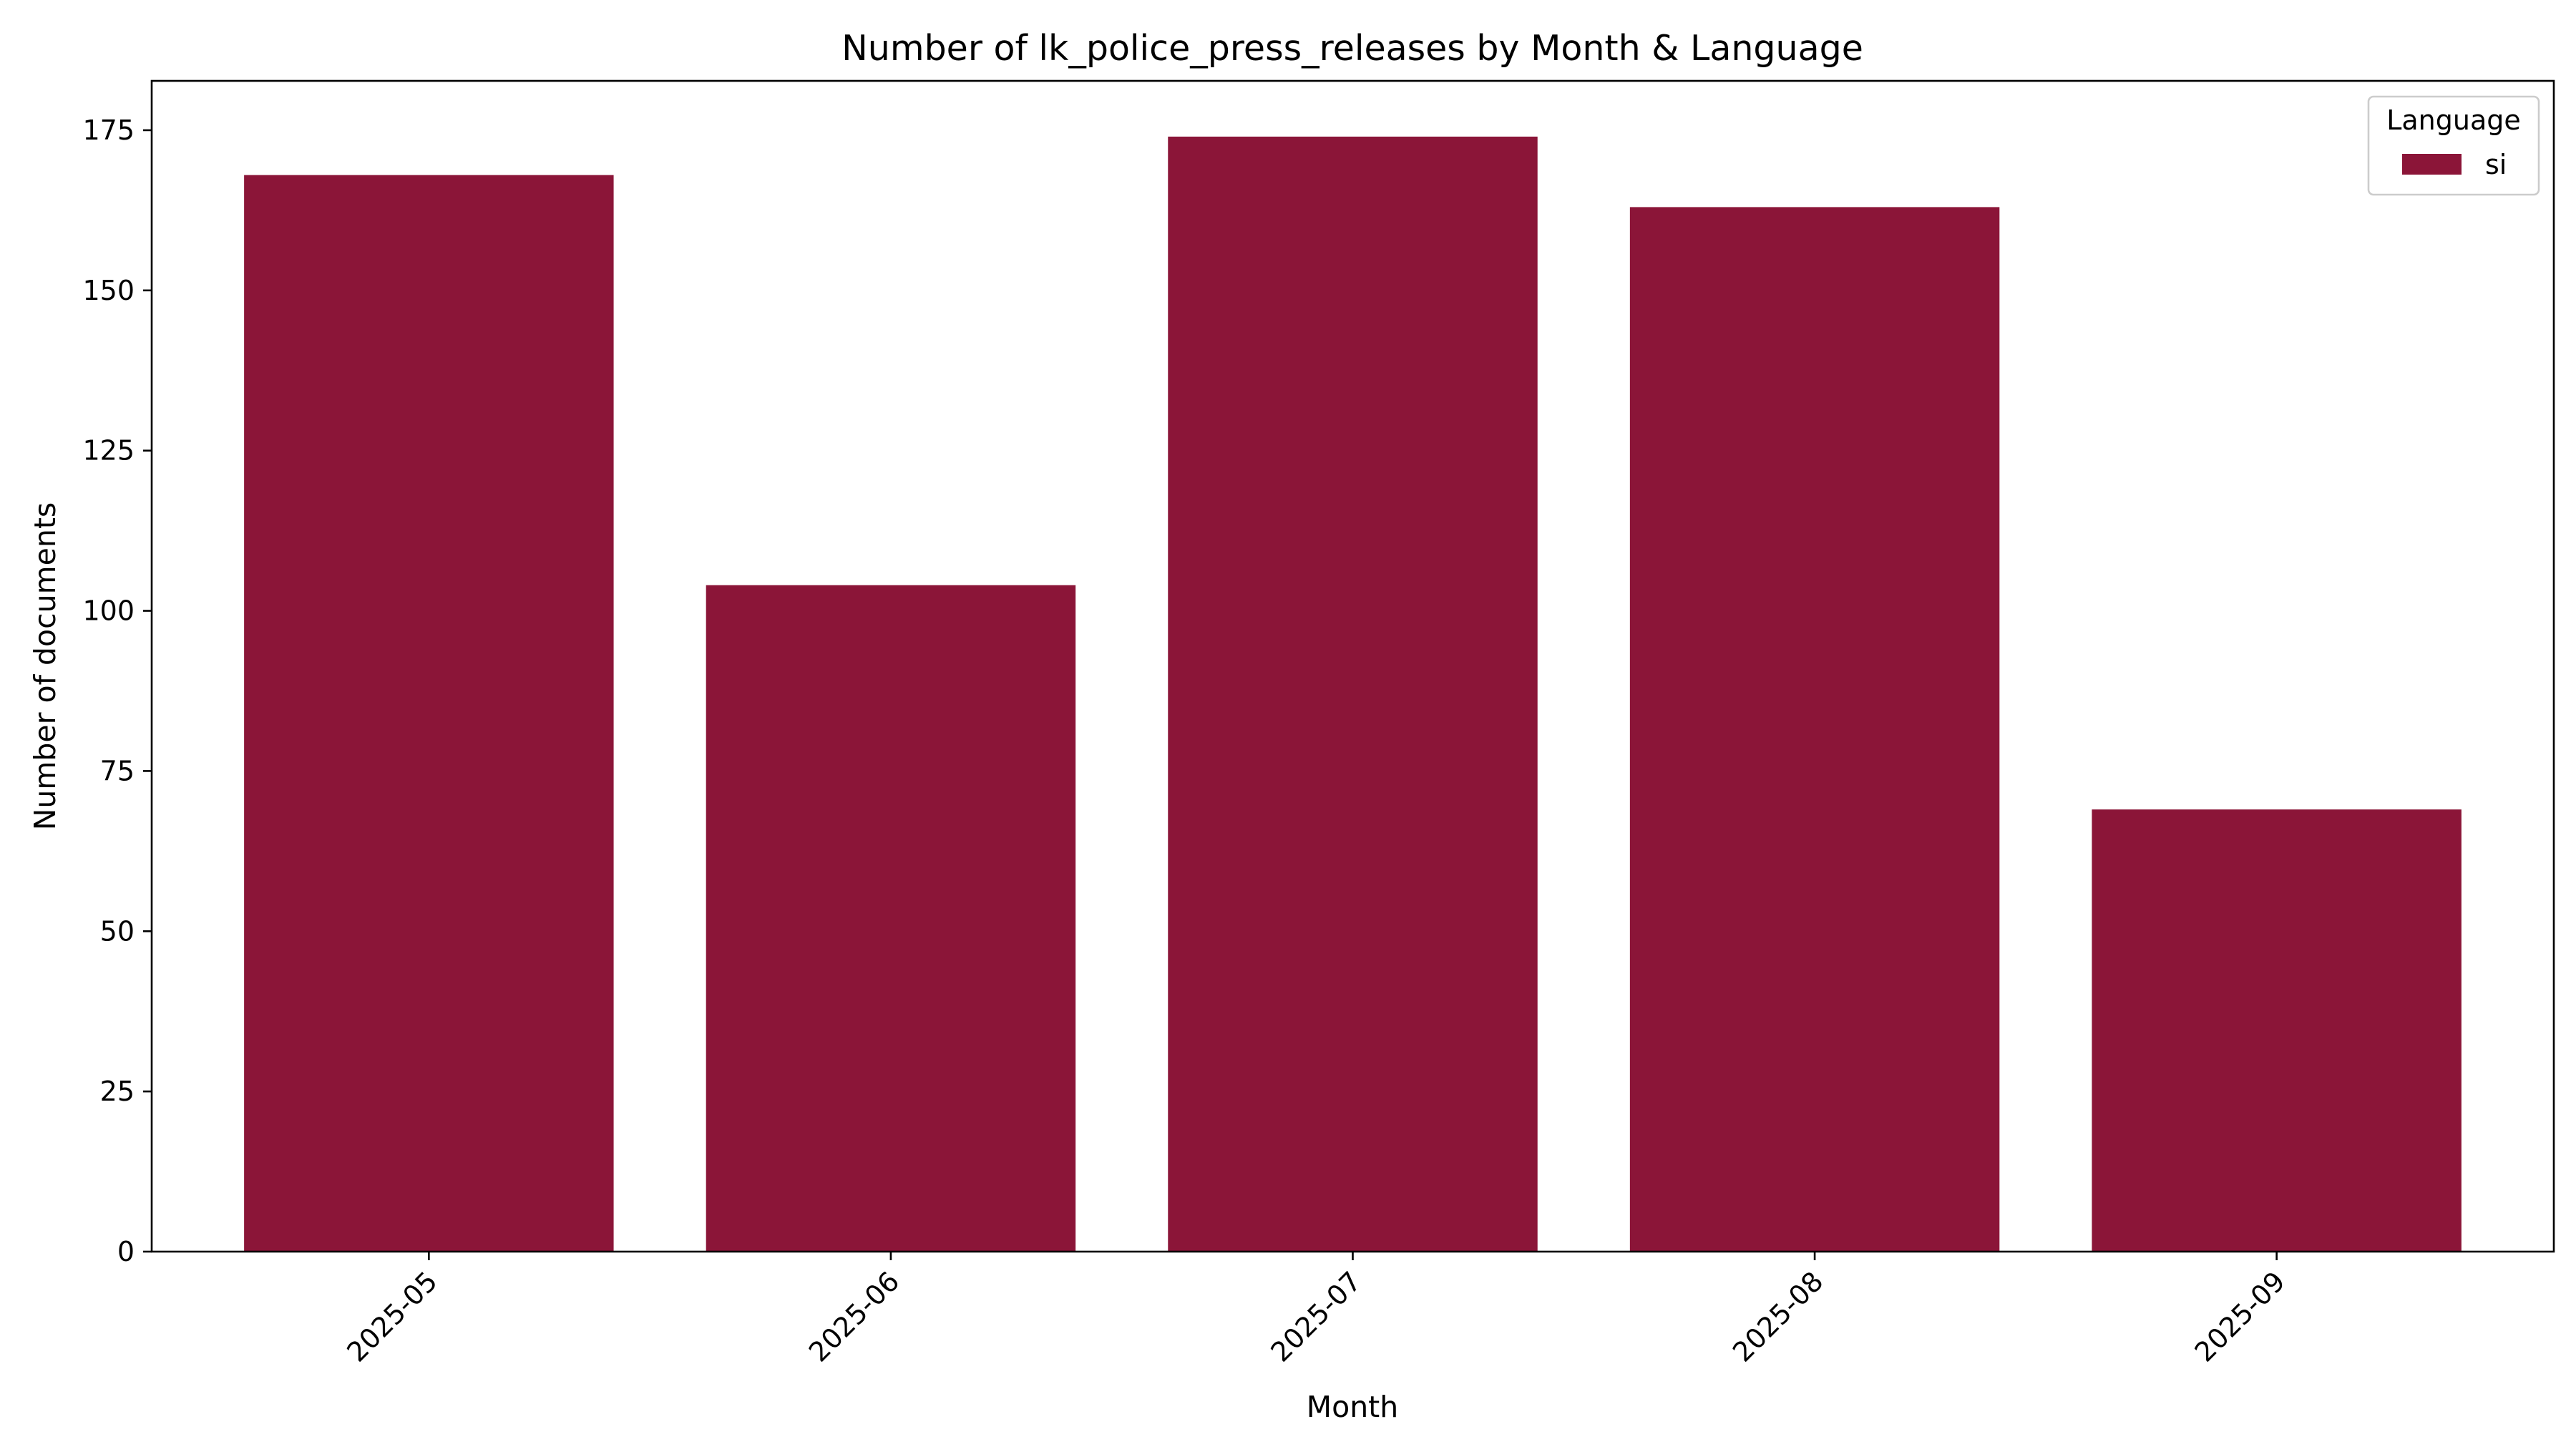 This screenshot has width=2576, height=1452. What do you see at coordinates (126, 1251) in the screenshot?
I see `y-tick-label: 0` at bounding box center [126, 1251].